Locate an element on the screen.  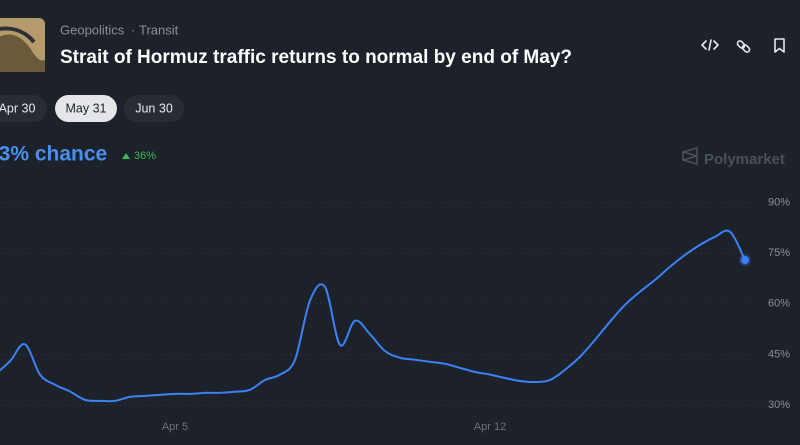
y-tick-label: 45% is located at coordinates (779, 354).